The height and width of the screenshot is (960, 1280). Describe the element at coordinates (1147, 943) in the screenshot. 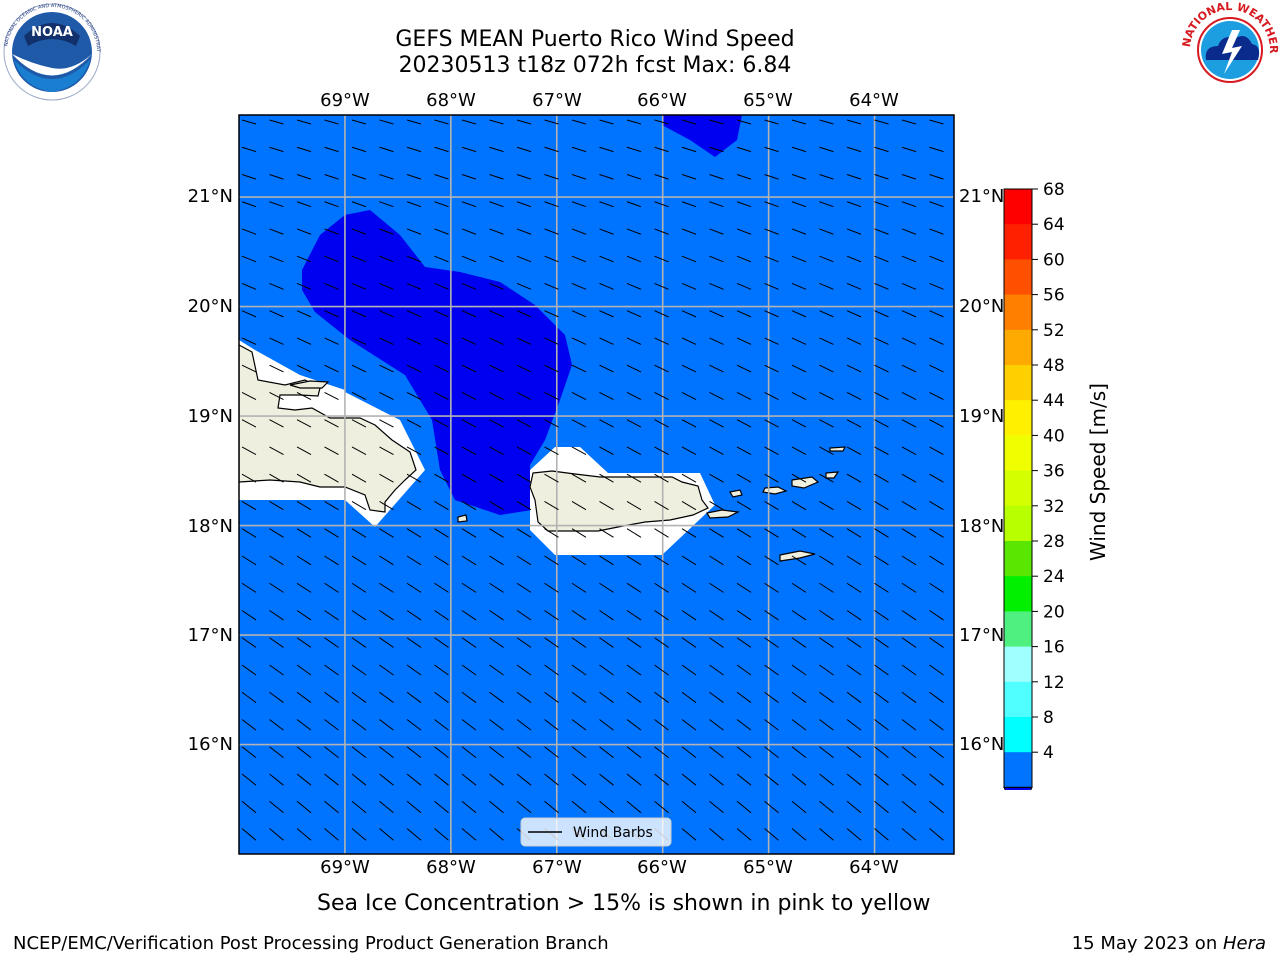

I see `footer-date-text: 15 May 2023 on` at that location.